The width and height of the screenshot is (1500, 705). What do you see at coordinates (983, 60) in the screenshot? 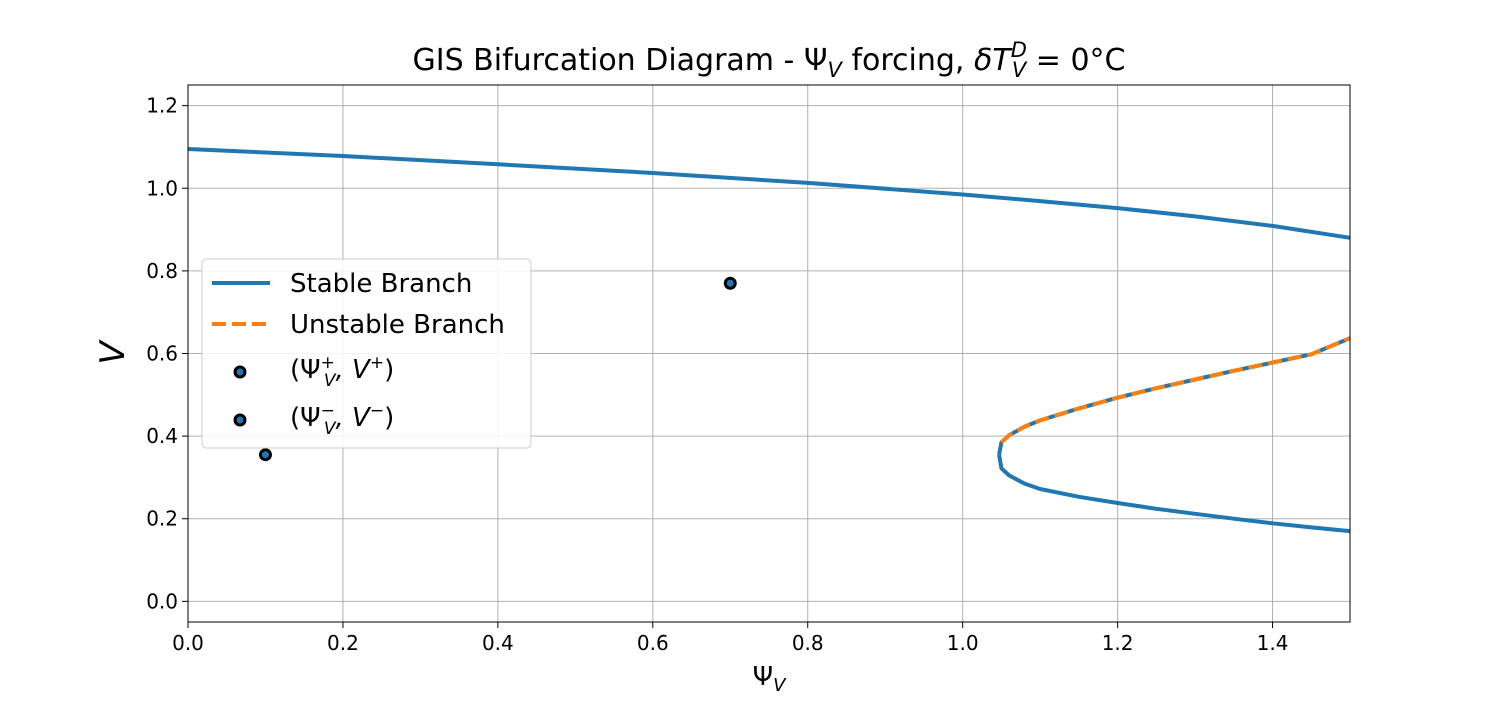
I see `title-delta: δ` at bounding box center [983, 60].